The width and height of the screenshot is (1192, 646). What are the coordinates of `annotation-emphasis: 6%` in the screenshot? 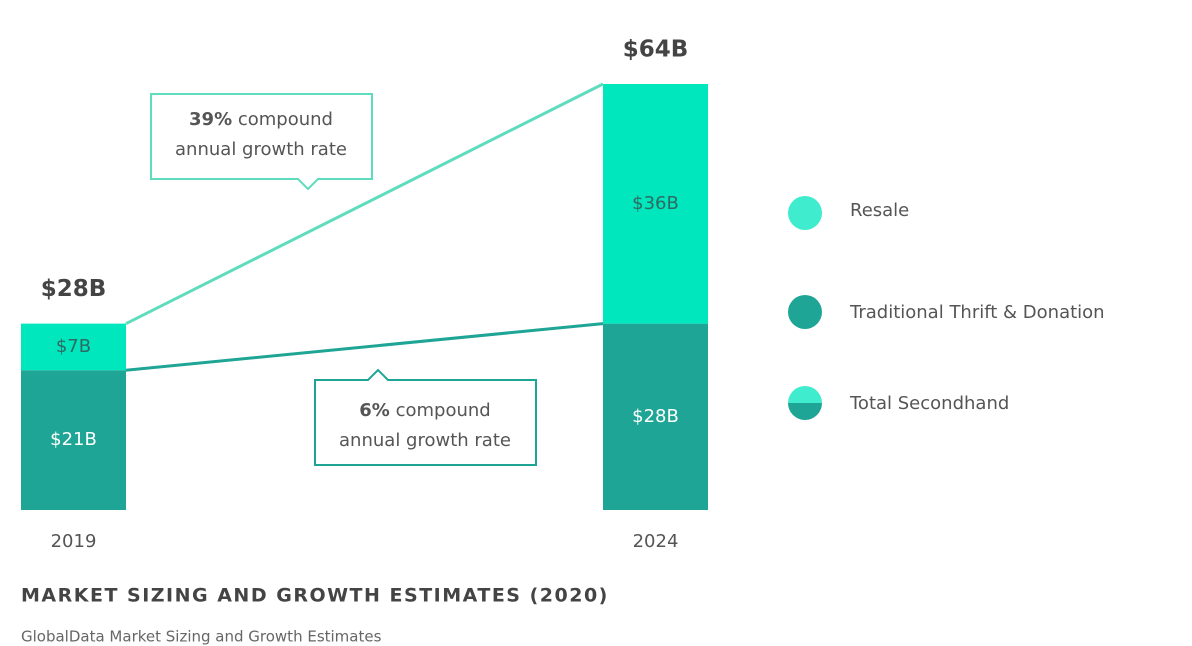 It's located at (374, 410).